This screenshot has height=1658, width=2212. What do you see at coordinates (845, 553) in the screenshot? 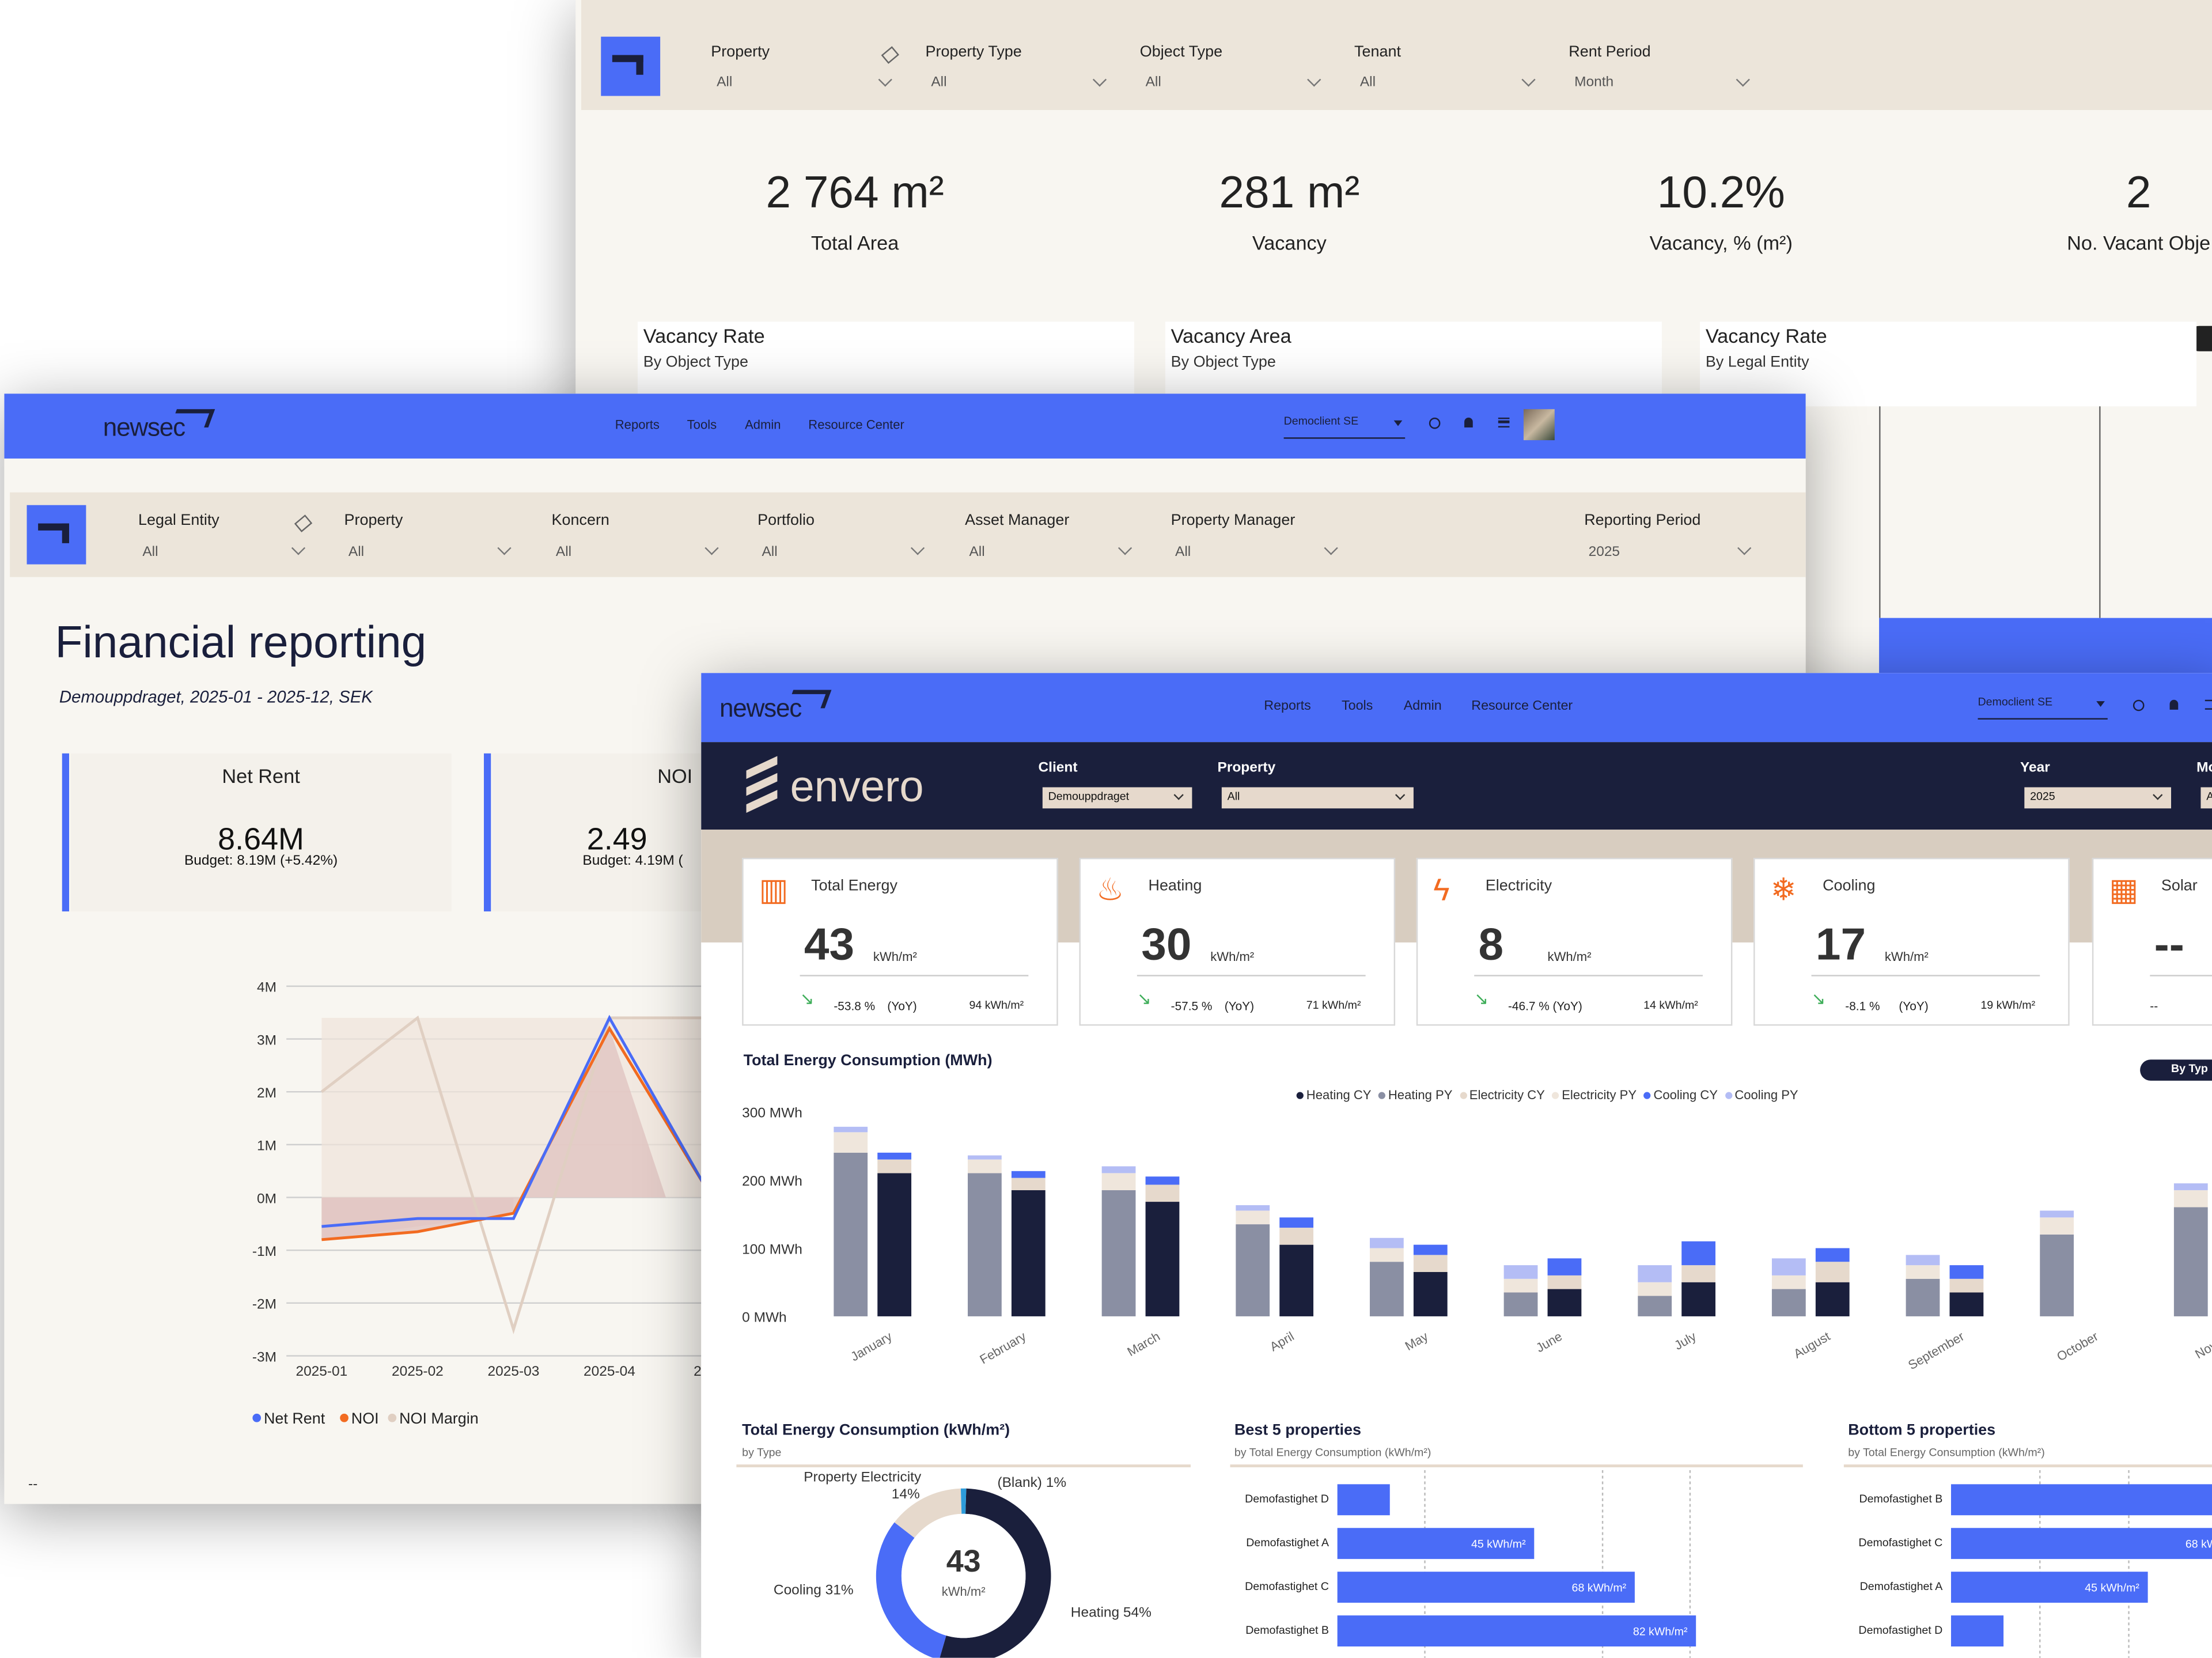
I see `filter-select-portfolio: All` at bounding box center [845, 553].